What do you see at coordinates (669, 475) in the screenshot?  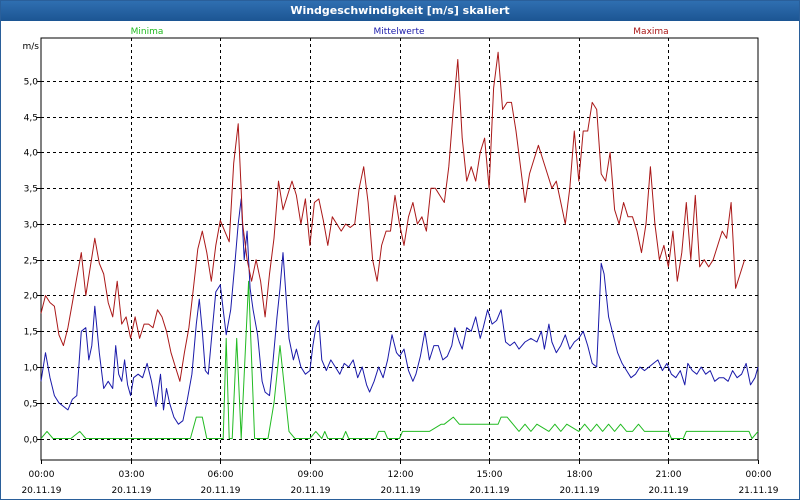 I see `x-tick-time-label: 21:00` at bounding box center [669, 475].